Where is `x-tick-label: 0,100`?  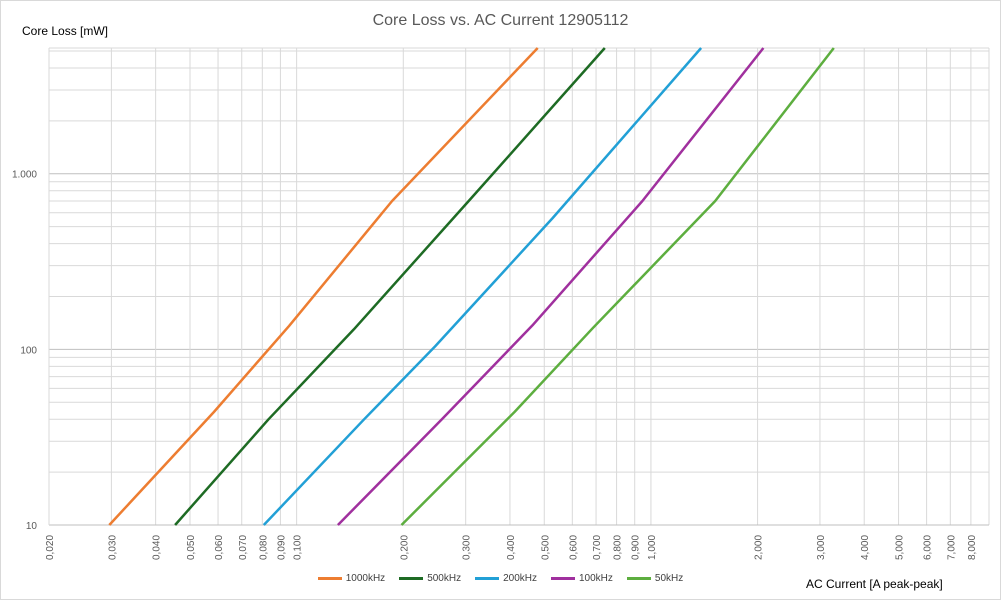
x-tick-label: 0,100 is located at coordinates (298, 547).